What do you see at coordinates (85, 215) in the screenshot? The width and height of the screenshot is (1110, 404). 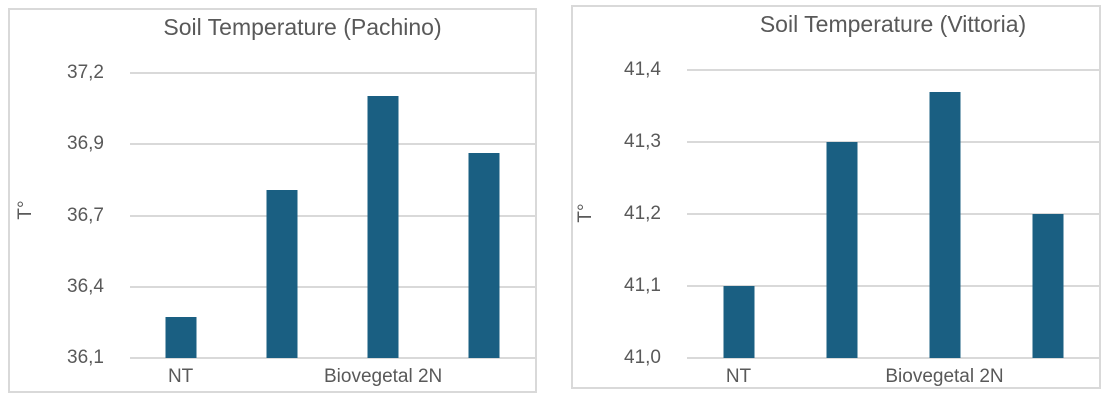 I see `y-tick-label: 36,7` at bounding box center [85, 215].